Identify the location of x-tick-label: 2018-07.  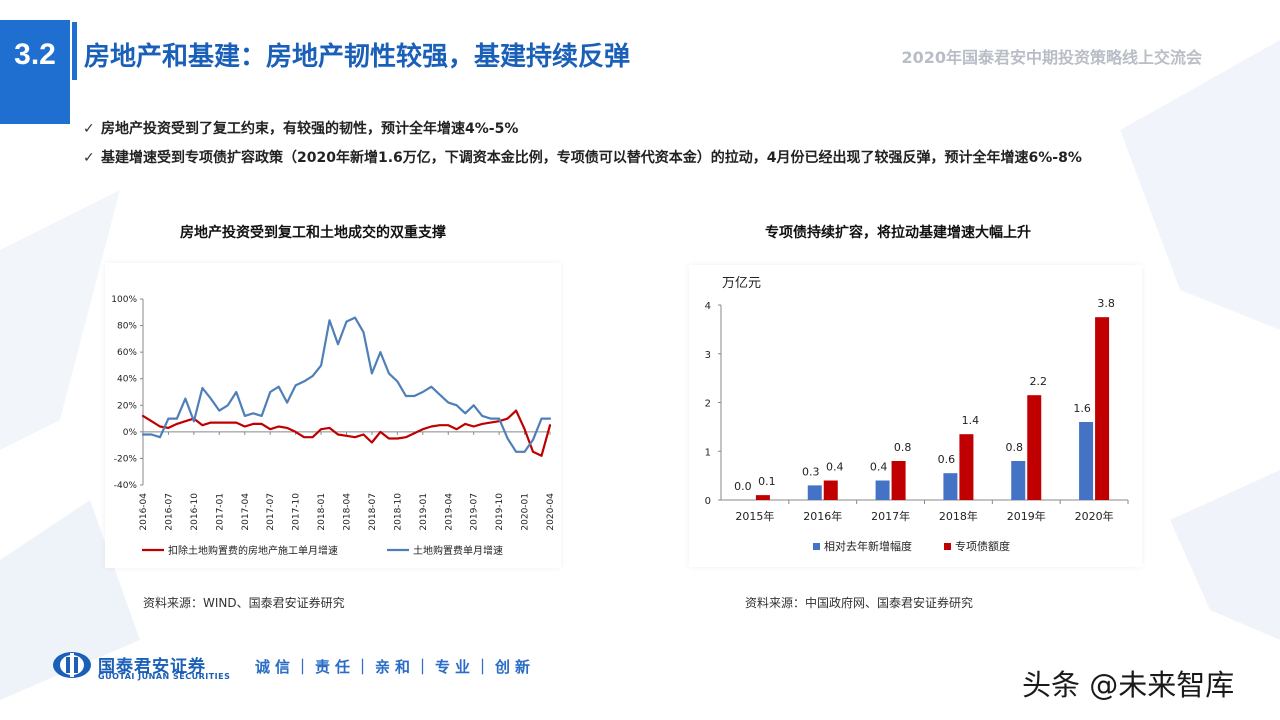
(373, 512).